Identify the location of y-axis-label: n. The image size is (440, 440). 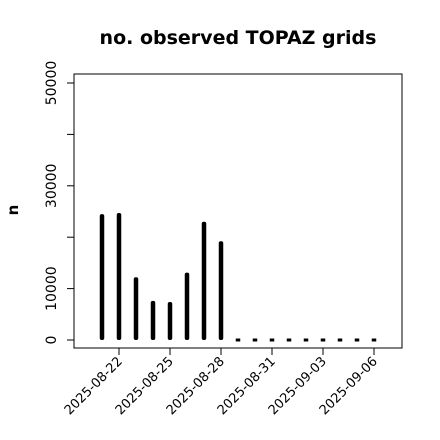
(13, 210).